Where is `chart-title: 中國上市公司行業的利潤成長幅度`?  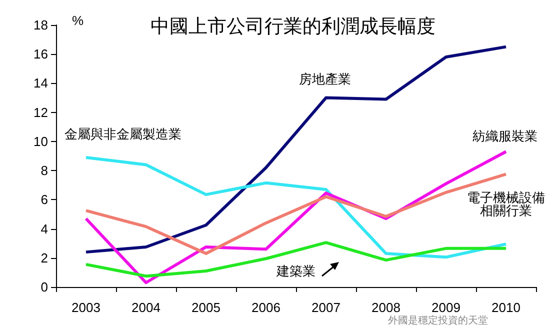 chart-title: 中國上市公司行業的利潤成長幅度 is located at coordinates (293, 27).